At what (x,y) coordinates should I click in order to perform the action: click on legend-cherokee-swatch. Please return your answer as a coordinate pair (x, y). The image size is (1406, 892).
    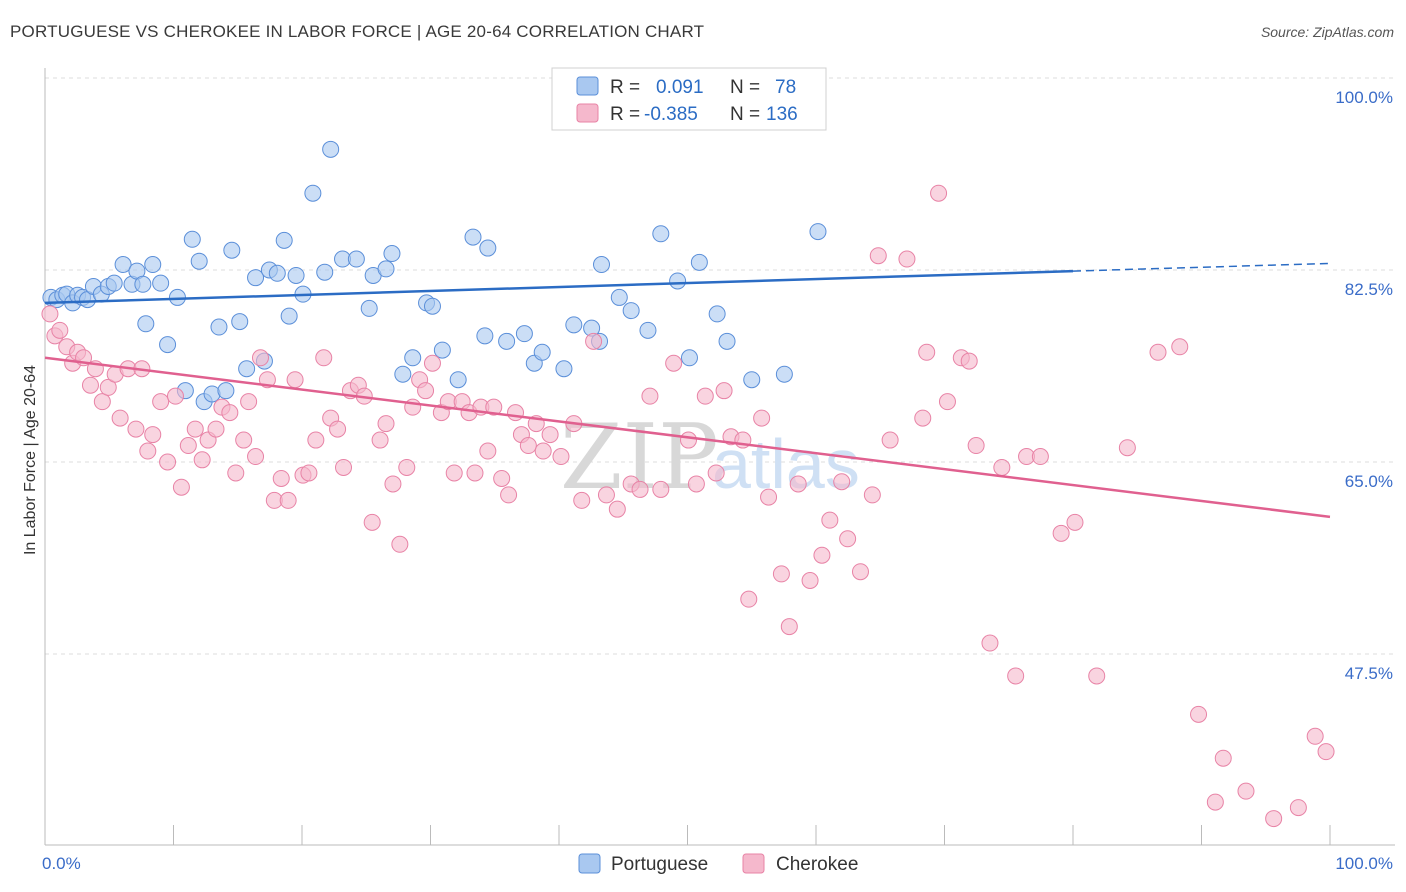
    Looking at the image, I should click on (753, 863).